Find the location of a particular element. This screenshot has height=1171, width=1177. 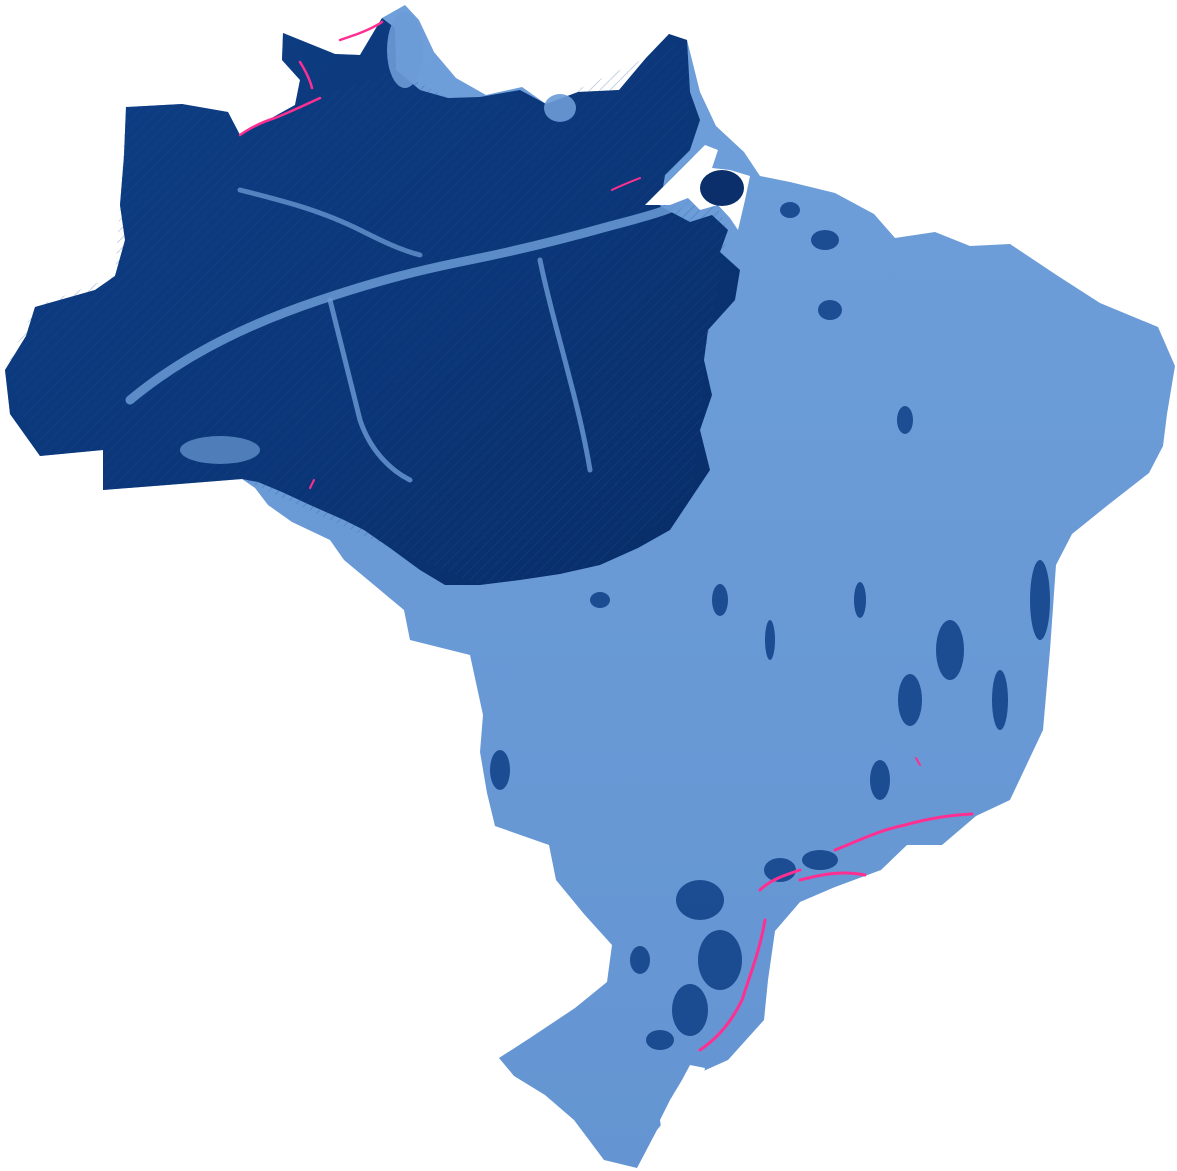

tapajos-river-corridor is located at coordinates (565, 365).